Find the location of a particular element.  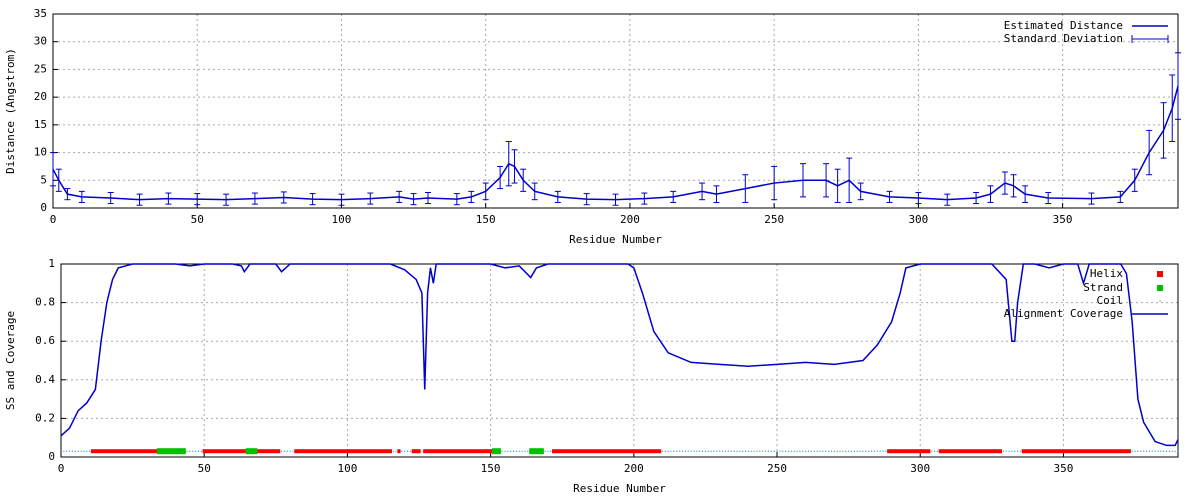

x-tick-label: 150 is located at coordinates (491, 468).